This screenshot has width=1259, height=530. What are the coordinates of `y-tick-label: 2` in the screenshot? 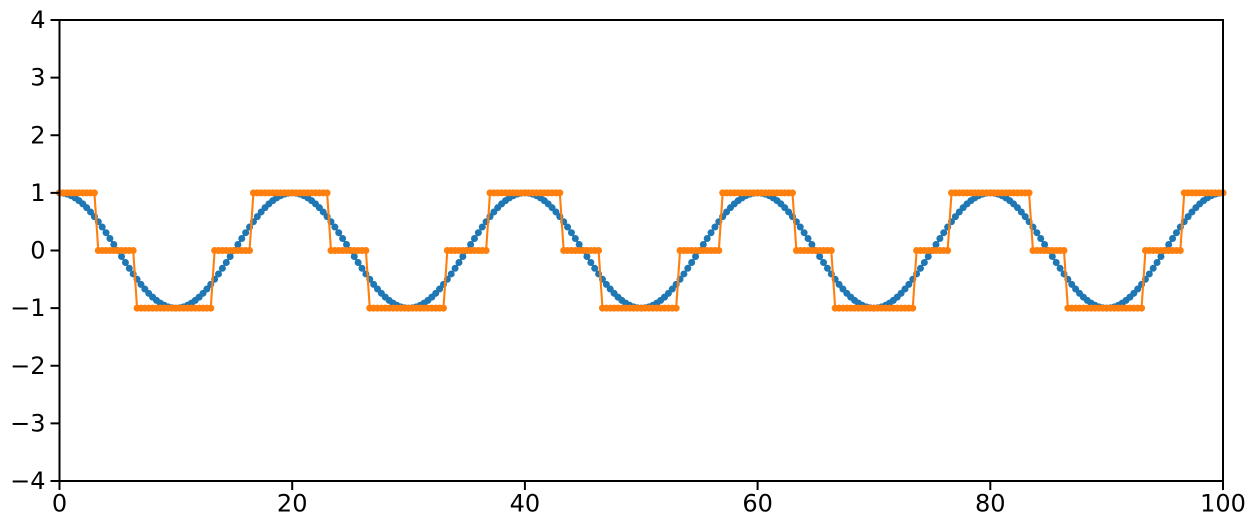 It's located at (37, 135).